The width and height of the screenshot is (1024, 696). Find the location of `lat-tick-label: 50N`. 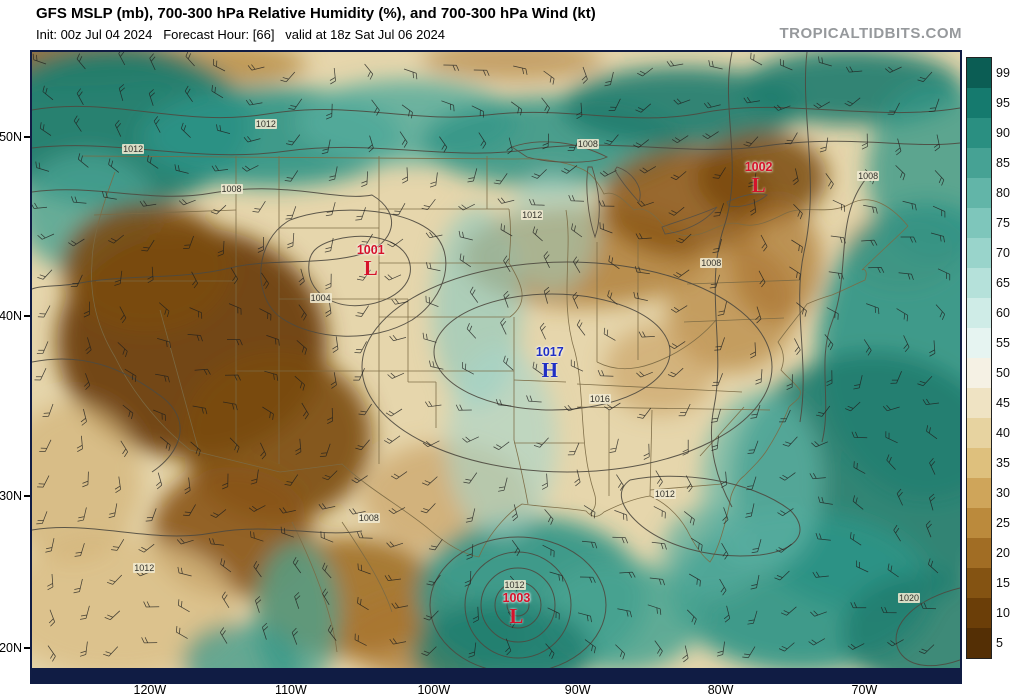

lat-tick-label: 50N is located at coordinates (11, 137).